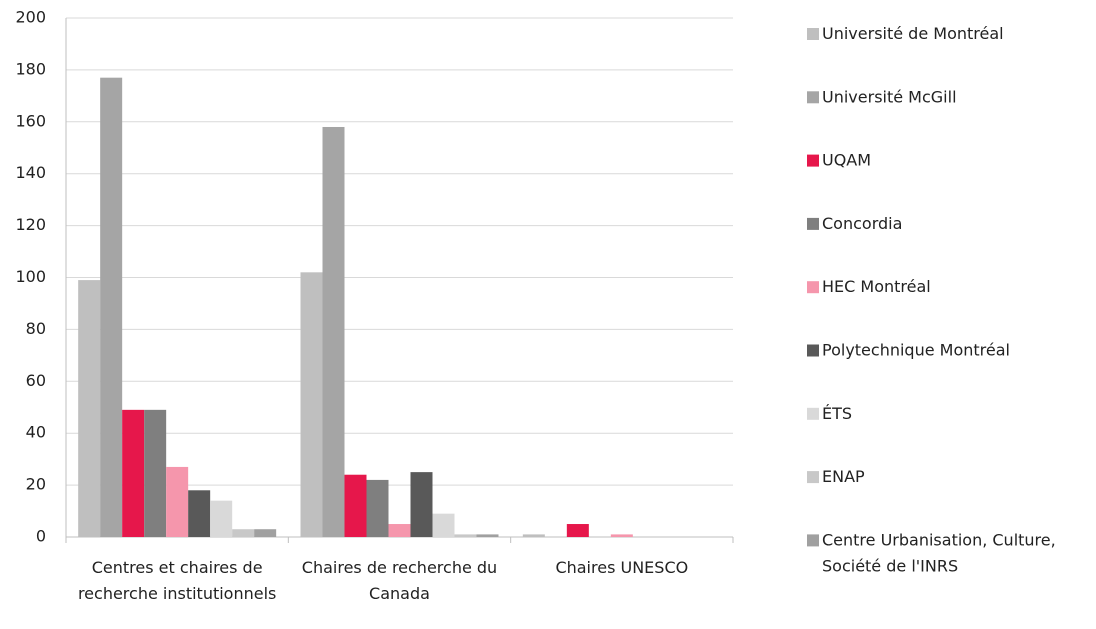 The width and height of the screenshot is (1096, 629). Describe the element at coordinates (876, 286) in the screenshot. I see `legend-label: HEC Montréal` at that location.